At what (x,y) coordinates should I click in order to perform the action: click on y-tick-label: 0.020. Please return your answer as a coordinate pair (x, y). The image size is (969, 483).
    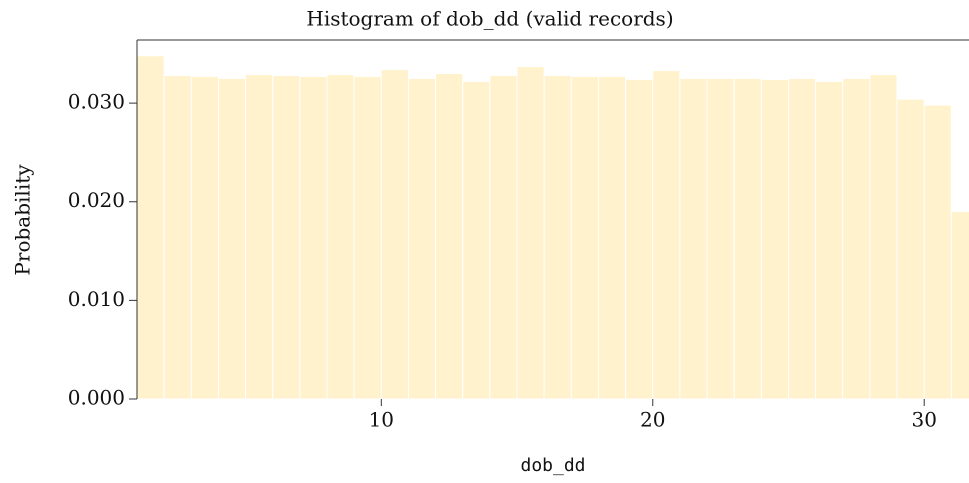
    Looking at the image, I should click on (96, 200).